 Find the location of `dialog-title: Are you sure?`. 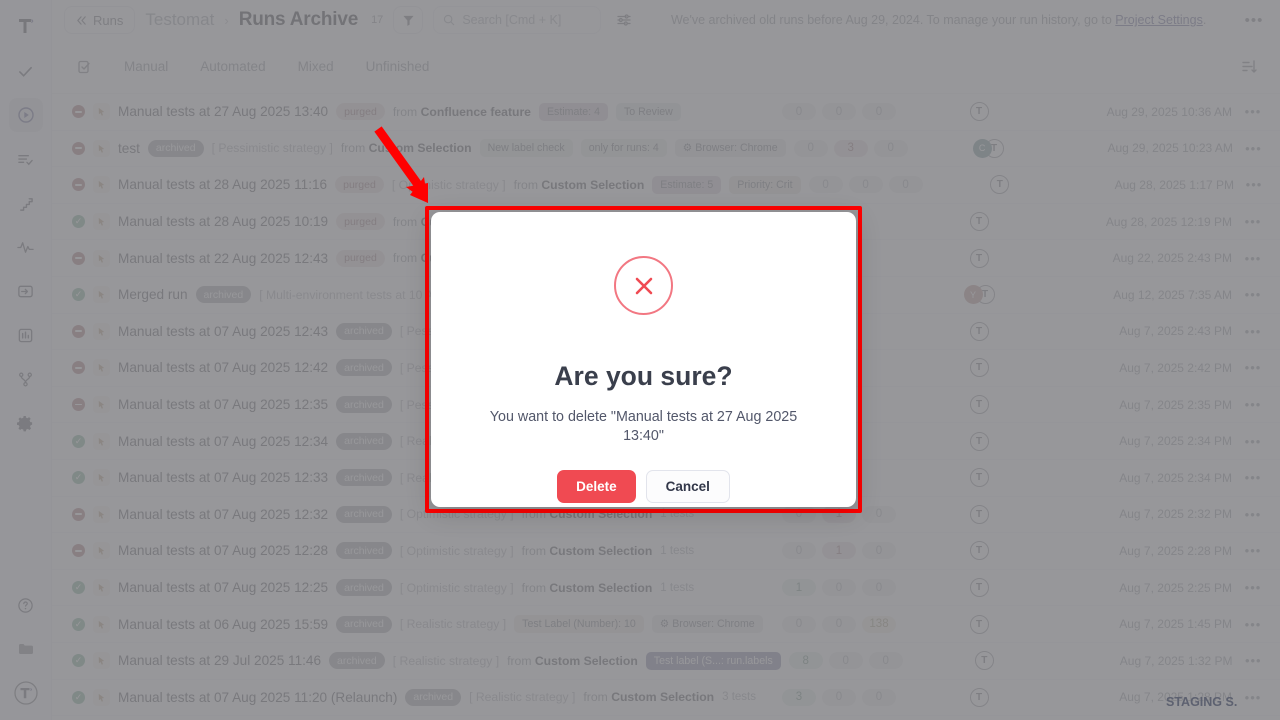

dialog-title: Are you sure? is located at coordinates (643, 376).